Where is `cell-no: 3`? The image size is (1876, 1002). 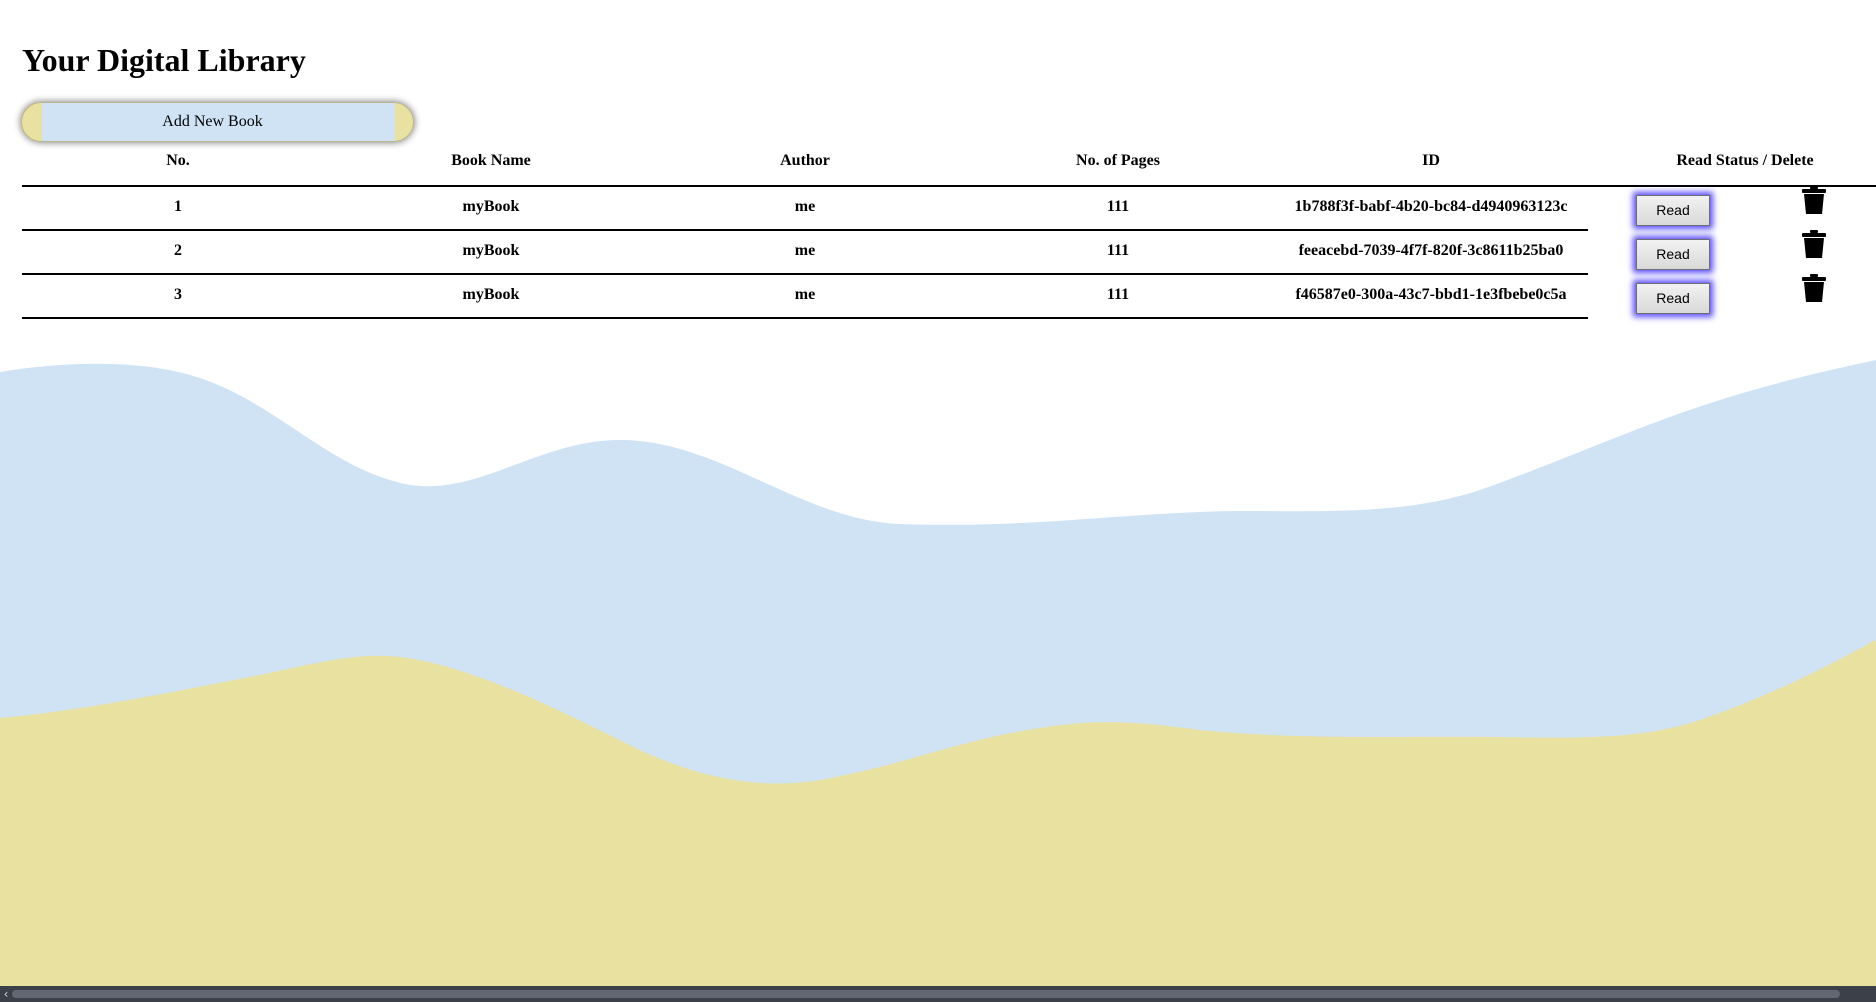
cell-no: 3 is located at coordinates (178, 294).